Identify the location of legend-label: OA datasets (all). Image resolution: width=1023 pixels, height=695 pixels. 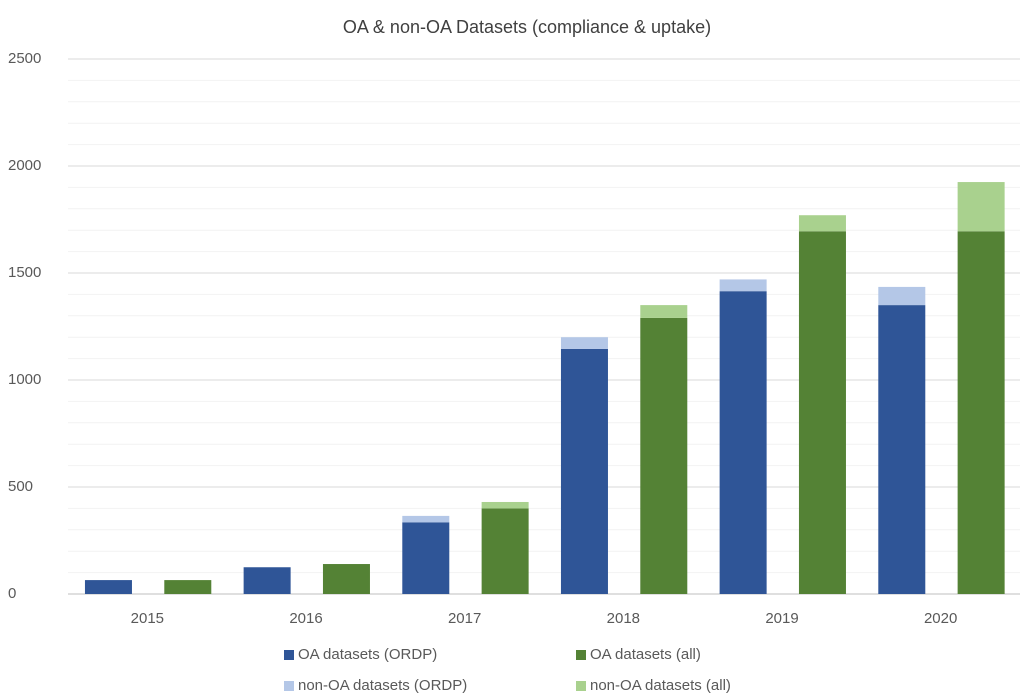
(645, 654).